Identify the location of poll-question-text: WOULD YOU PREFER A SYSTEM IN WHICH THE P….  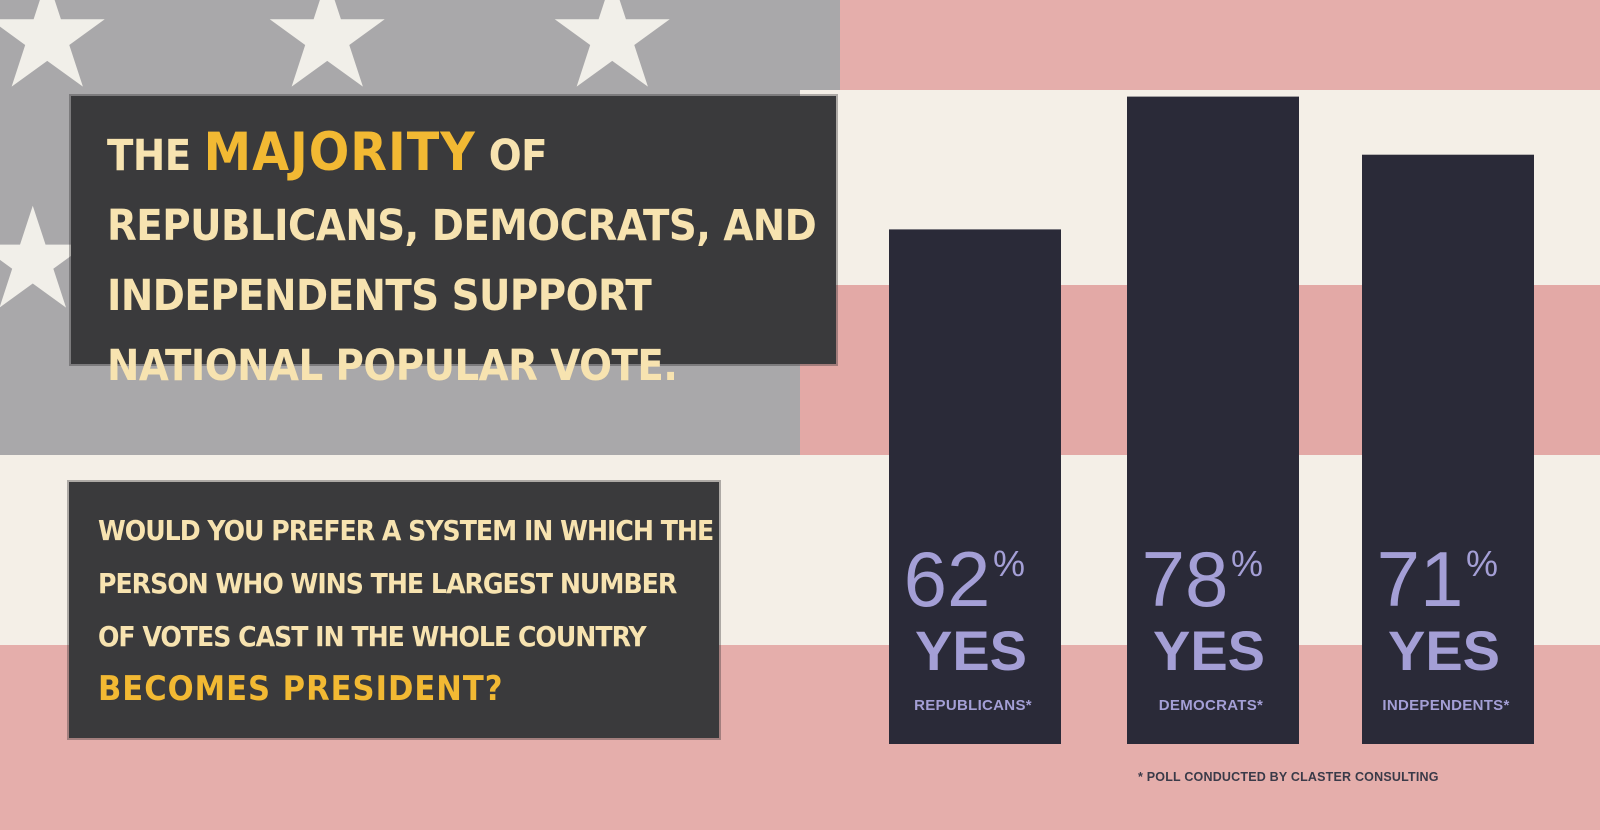
(406, 583).